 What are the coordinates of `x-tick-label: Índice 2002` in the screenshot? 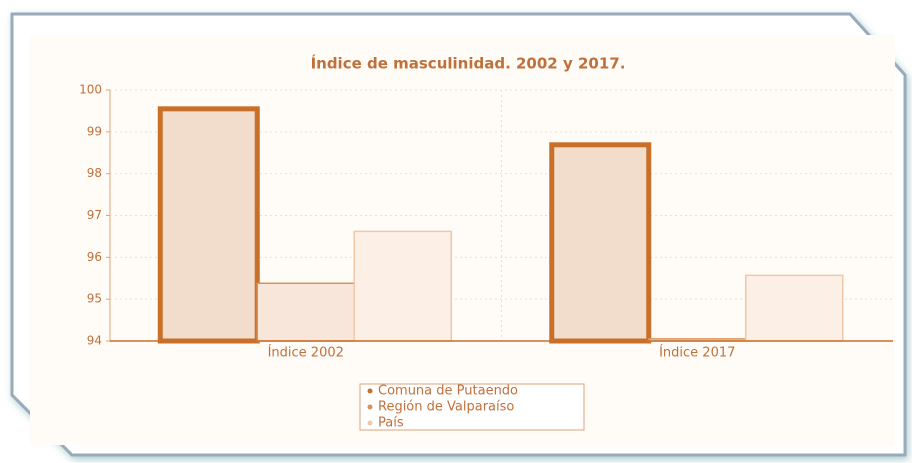 It's located at (306, 353).